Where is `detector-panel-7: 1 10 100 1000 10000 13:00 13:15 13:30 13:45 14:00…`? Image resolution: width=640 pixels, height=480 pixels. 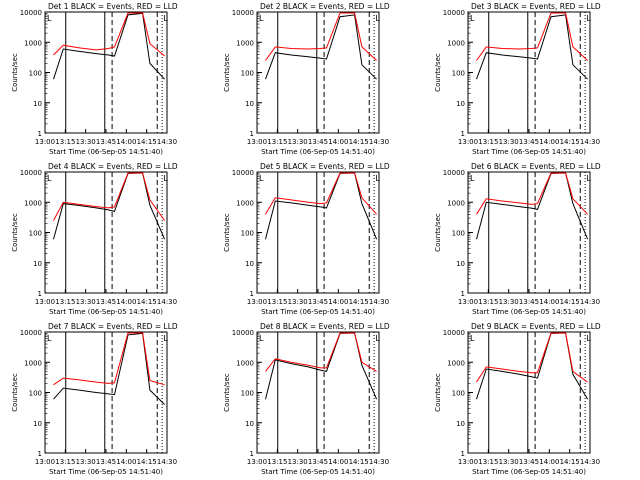 detector-panel-7: 1 10 100 1000 10000 13:00 13:15 13:30 13:45 14:00… is located at coordinates (94, 399).